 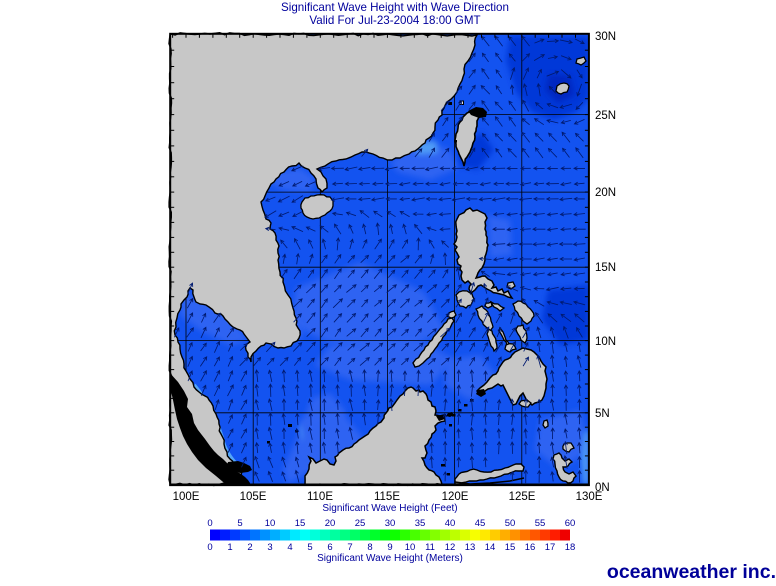 I want to click on svg-text: 40, so click(x=450, y=523).